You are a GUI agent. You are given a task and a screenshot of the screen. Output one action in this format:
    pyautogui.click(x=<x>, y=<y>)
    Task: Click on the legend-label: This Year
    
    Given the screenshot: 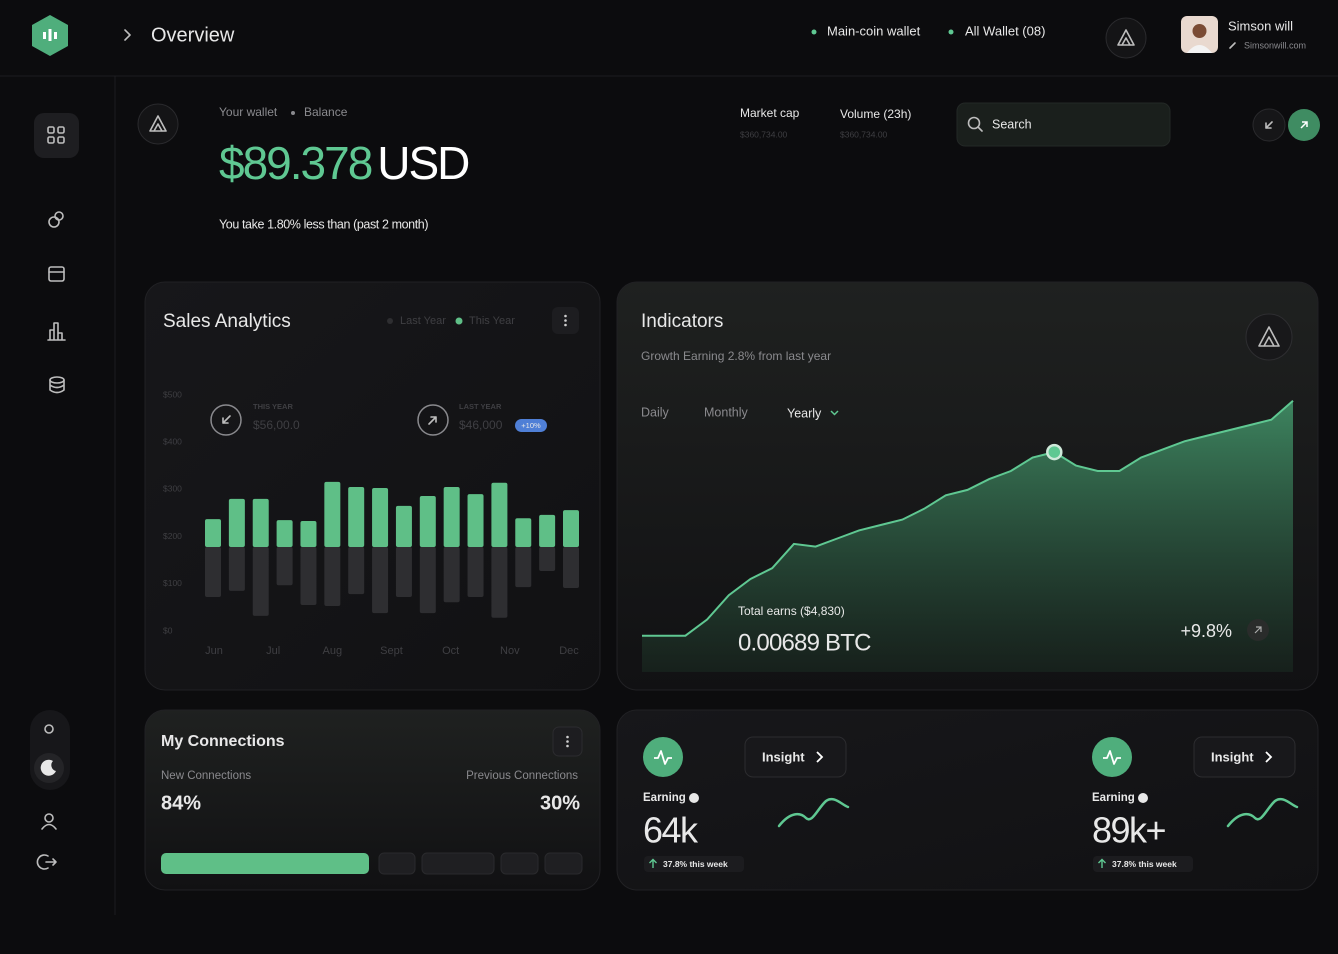 What is the action you would take?
    pyautogui.click(x=492, y=321)
    